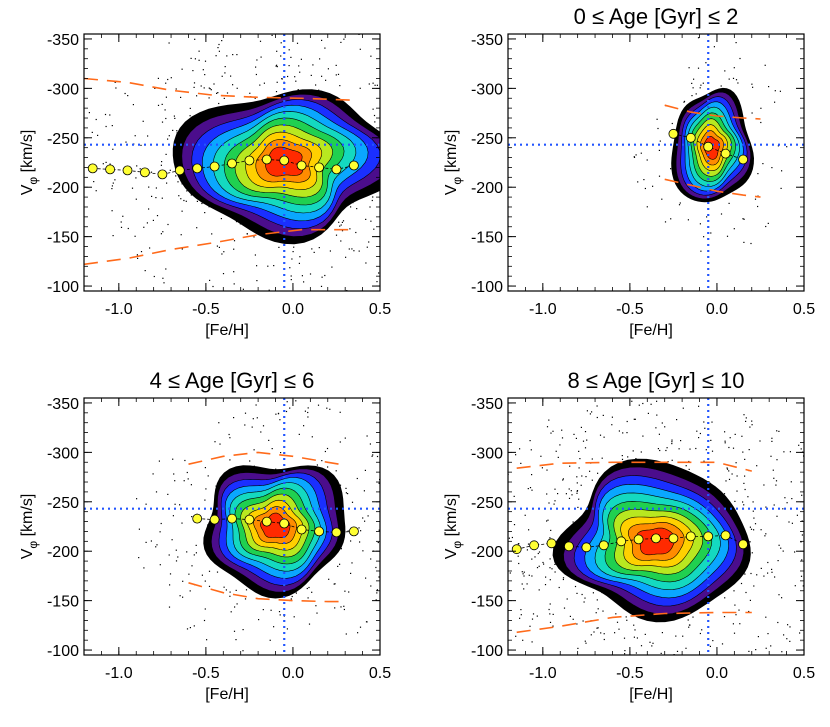 The width and height of the screenshot is (830, 727). What do you see at coordinates (656, 162) in the screenshot?
I see `plot-area` at bounding box center [656, 162].